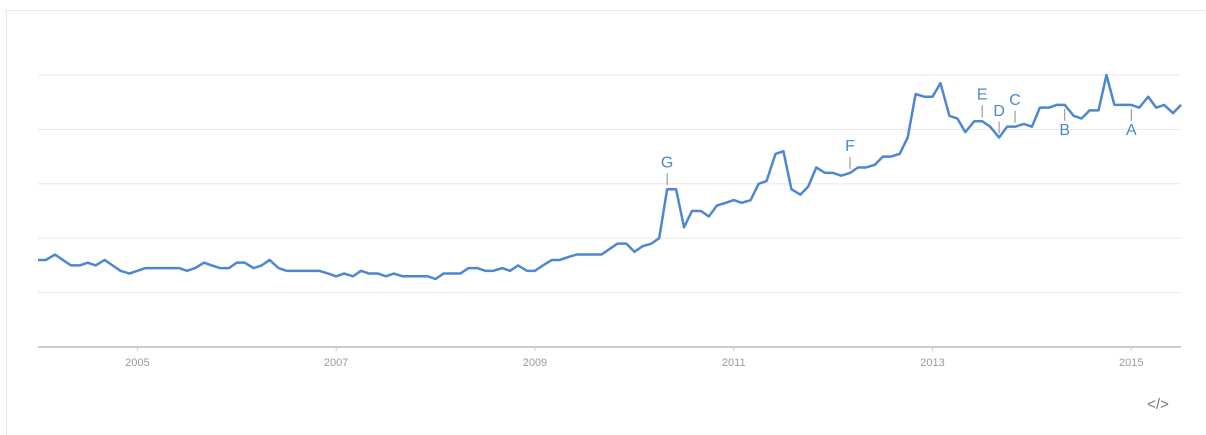  I want to click on x-tick-label: 2009, so click(535, 363).